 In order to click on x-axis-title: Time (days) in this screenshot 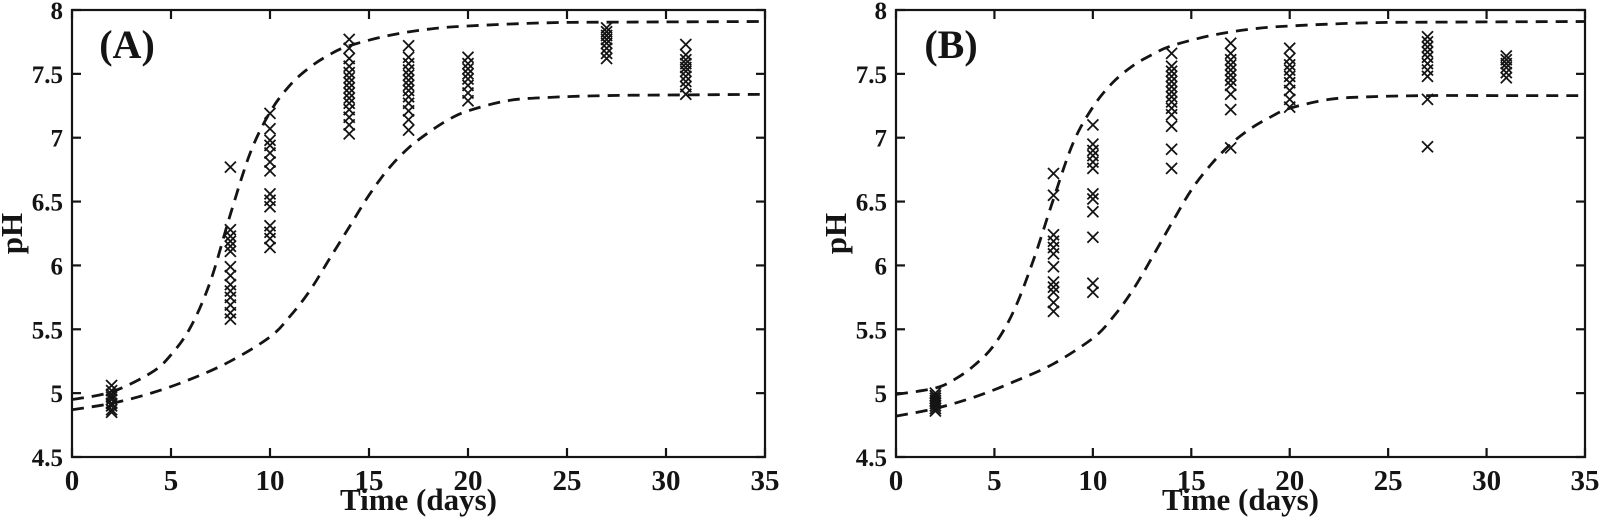, I will do `click(418, 499)`.